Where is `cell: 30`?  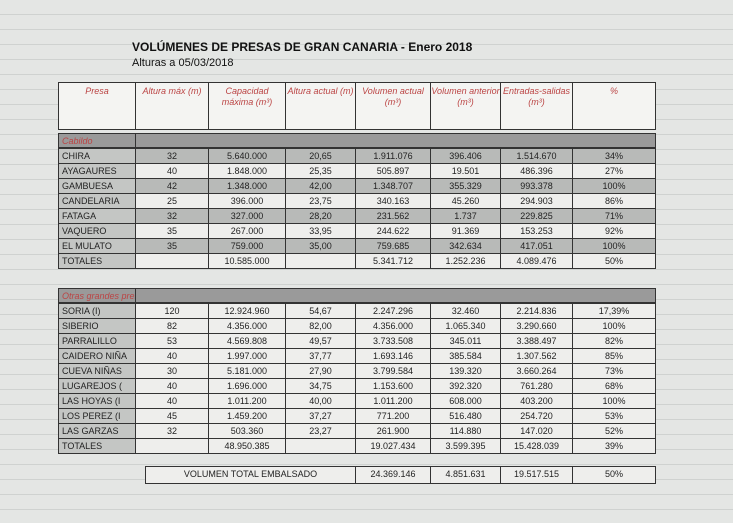
cell: 30 is located at coordinates (172, 371).